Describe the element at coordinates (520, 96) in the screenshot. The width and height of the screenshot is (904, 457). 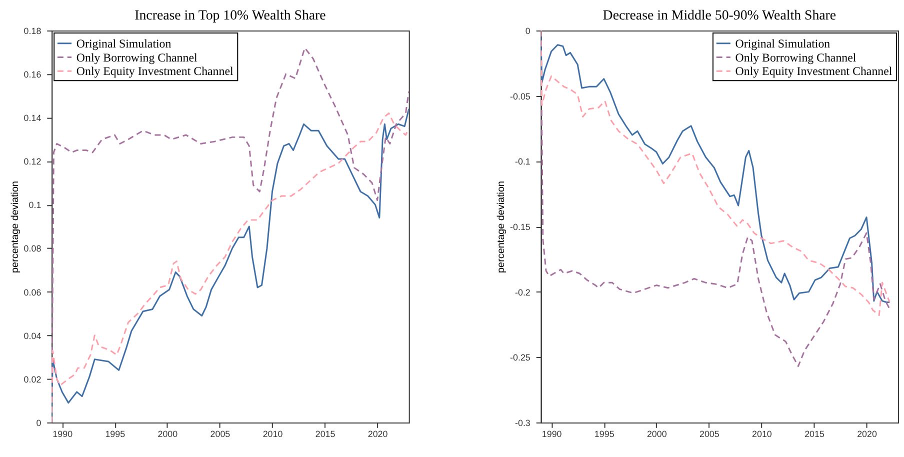
I see `y-tick-label: -0.05` at that location.